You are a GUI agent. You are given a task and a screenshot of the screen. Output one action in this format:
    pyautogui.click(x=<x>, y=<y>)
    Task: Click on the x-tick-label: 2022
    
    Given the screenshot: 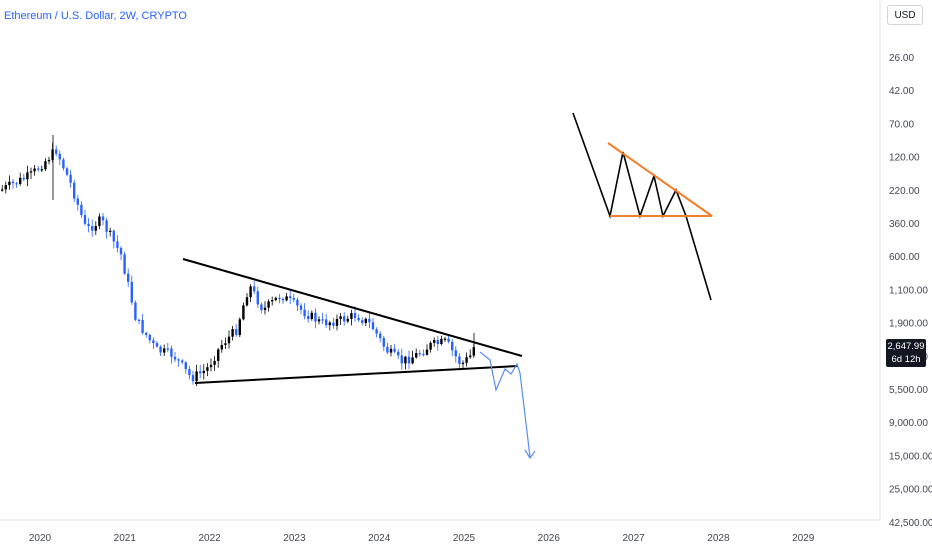 What is the action you would take?
    pyautogui.click(x=209, y=538)
    